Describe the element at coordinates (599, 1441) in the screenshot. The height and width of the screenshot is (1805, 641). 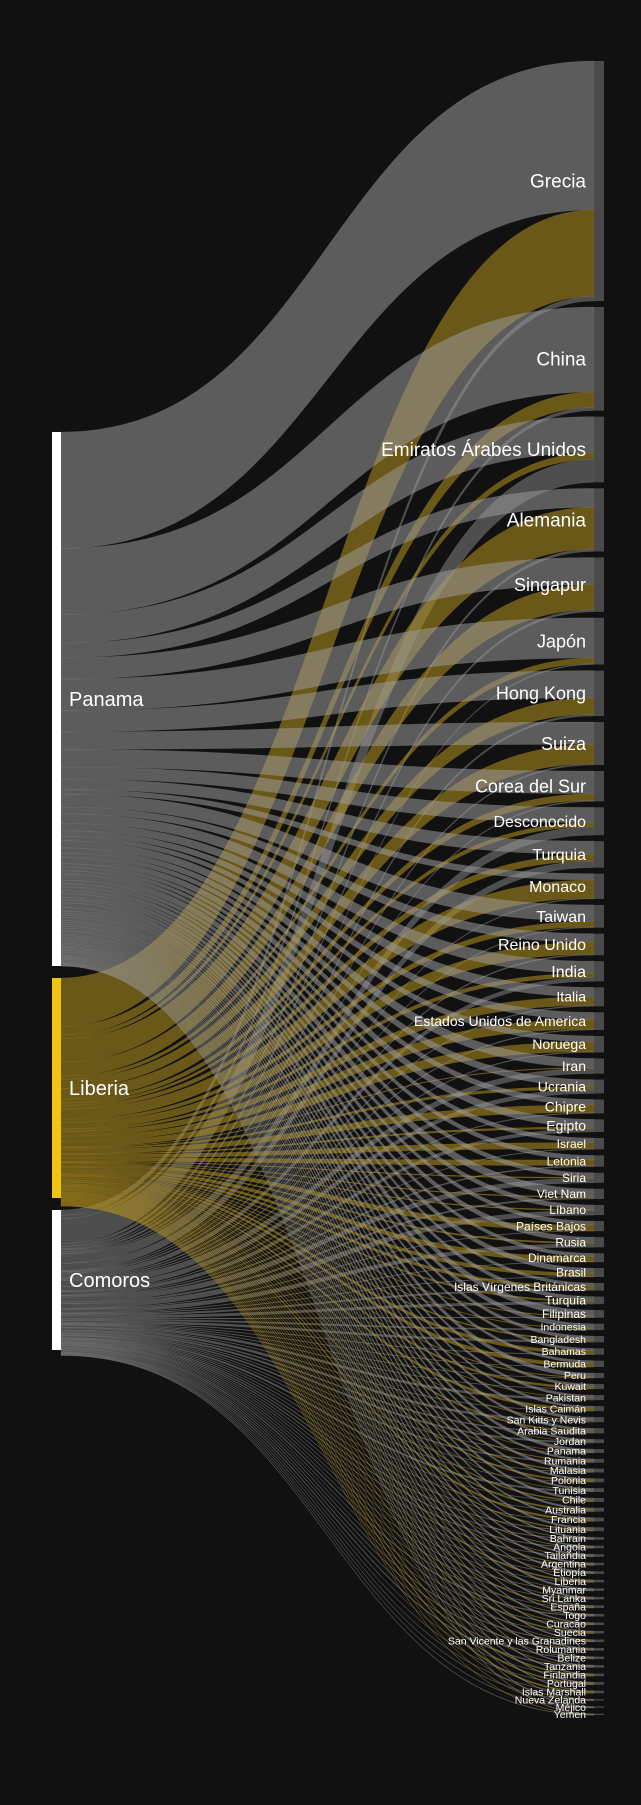
I see `target-bar-jordan` at that location.